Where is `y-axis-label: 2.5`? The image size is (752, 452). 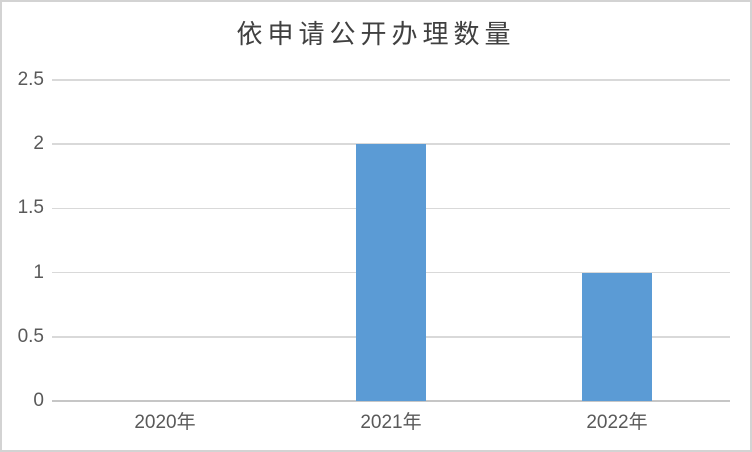 y-axis-label: 2.5 is located at coordinates (30, 79).